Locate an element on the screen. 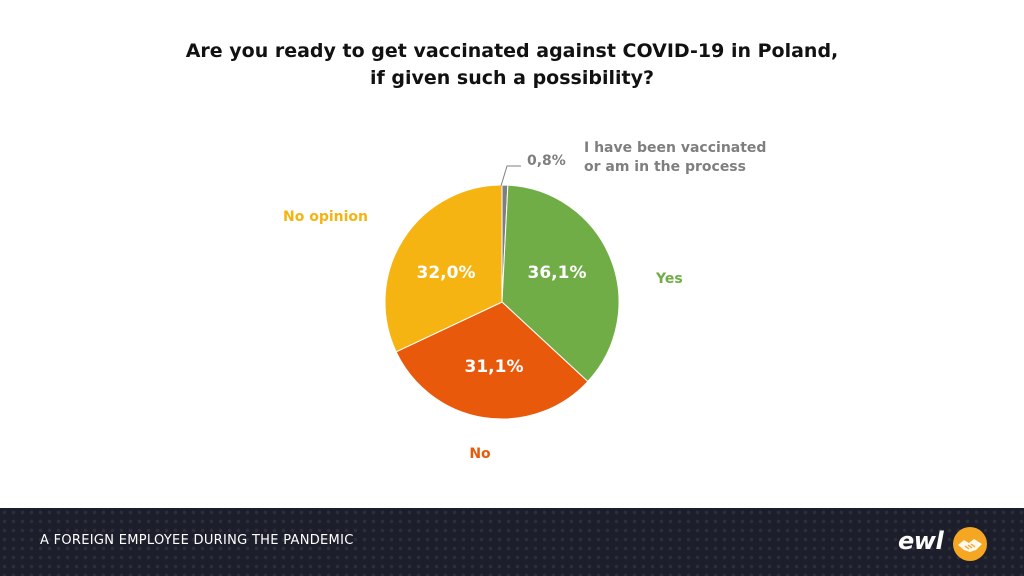 This screenshot has width=1024, height=576. footer-caption: A FOREIGN EMPLOYEE DURING THE PANDEMIC is located at coordinates (197, 540).